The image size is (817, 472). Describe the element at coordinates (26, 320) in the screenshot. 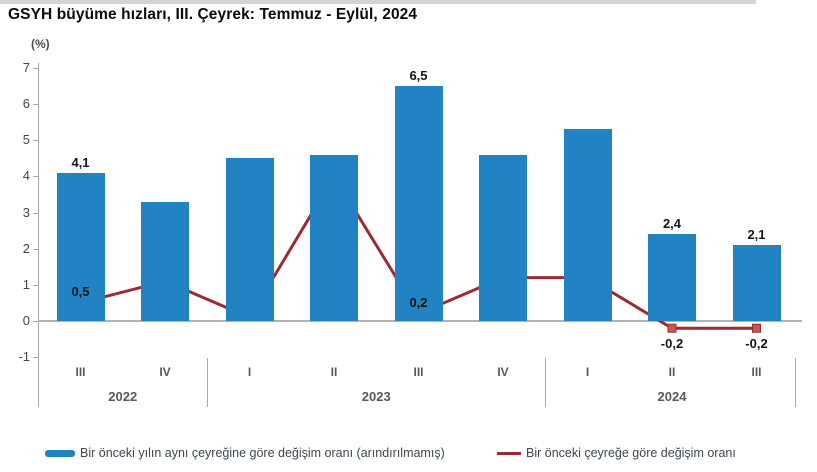

I see `y-tick-label: 0` at that location.